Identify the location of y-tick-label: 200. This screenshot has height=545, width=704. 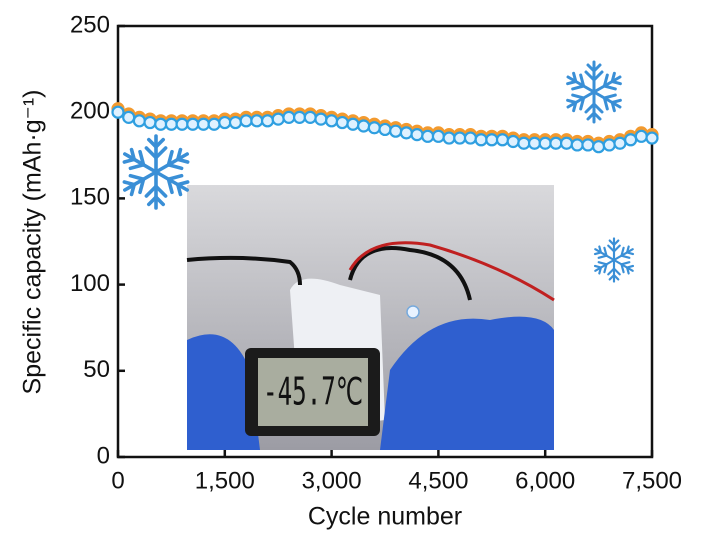
(90, 111).